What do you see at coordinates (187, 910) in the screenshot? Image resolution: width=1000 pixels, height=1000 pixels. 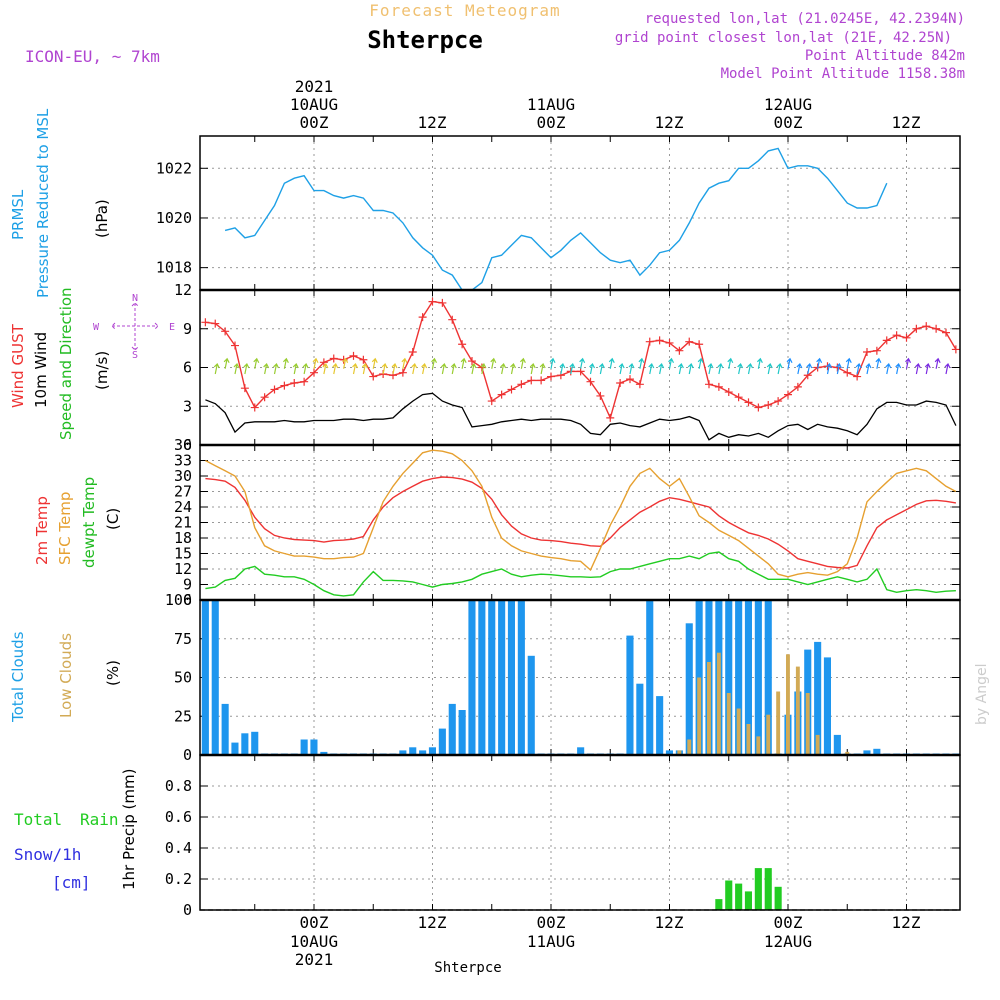 I see `precip-ytick-label: 0` at bounding box center [187, 910].